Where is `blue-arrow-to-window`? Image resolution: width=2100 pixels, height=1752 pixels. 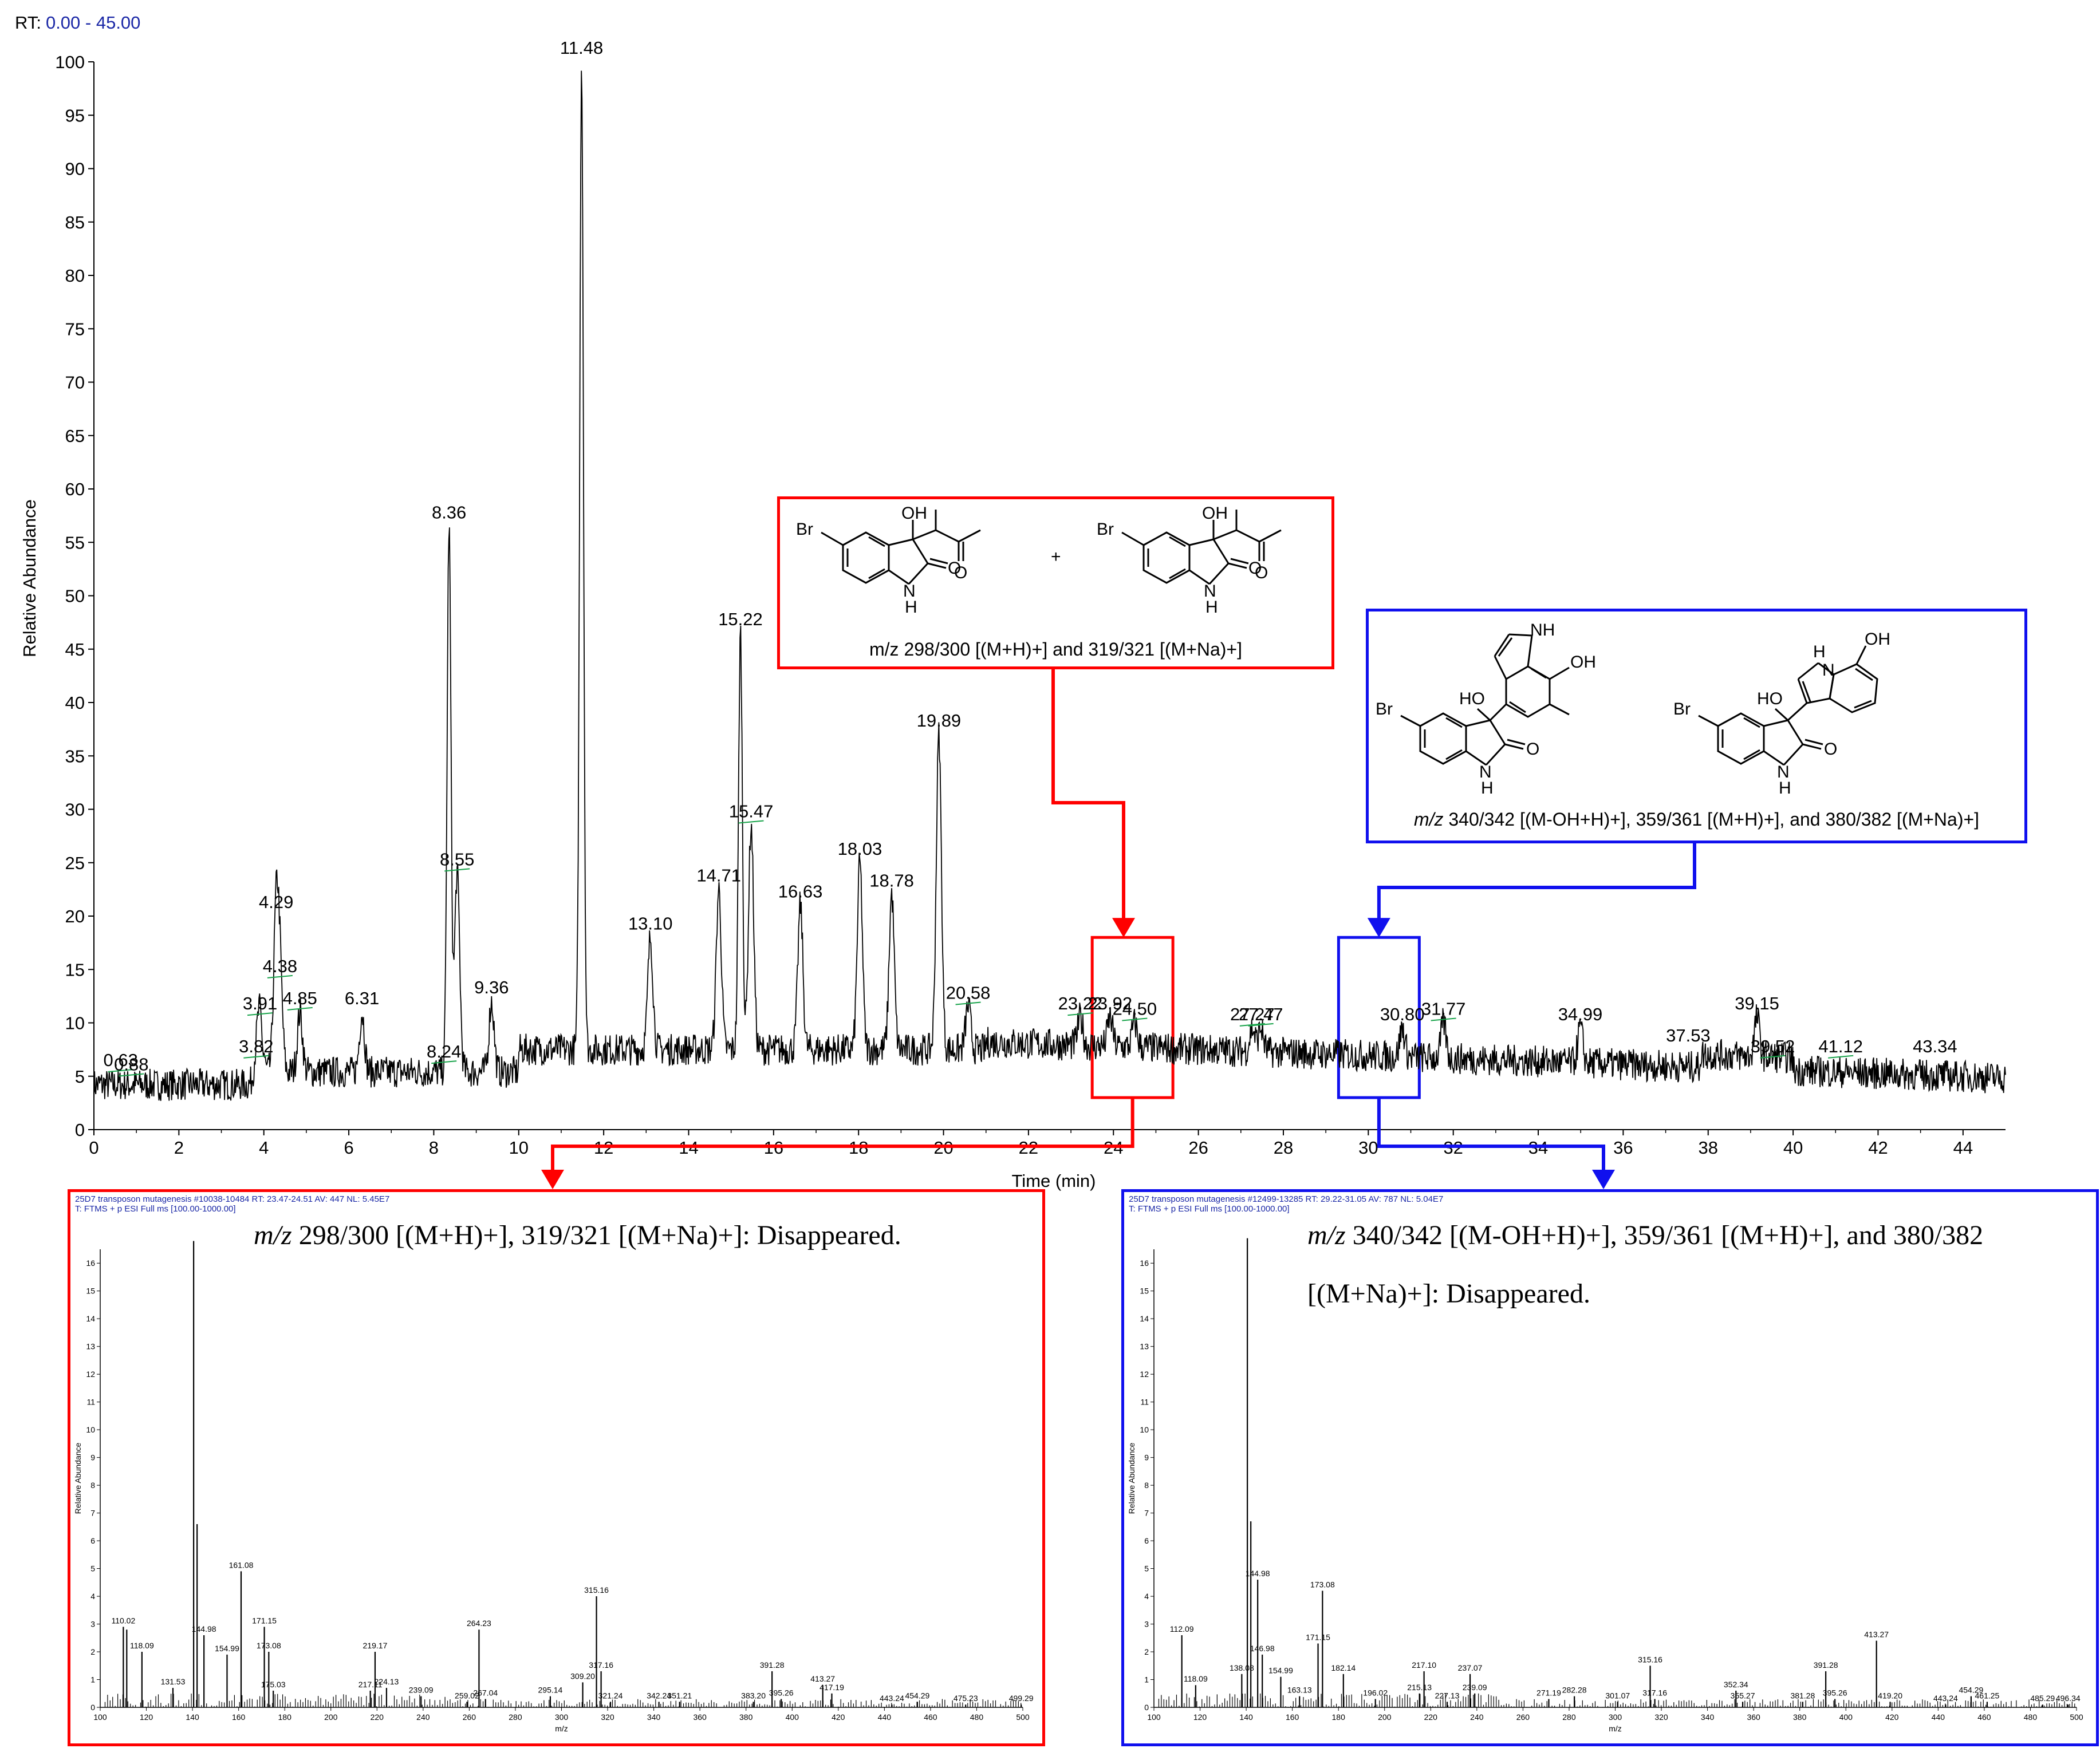 blue-arrow-to-window is located at coordinates (1537, 881).